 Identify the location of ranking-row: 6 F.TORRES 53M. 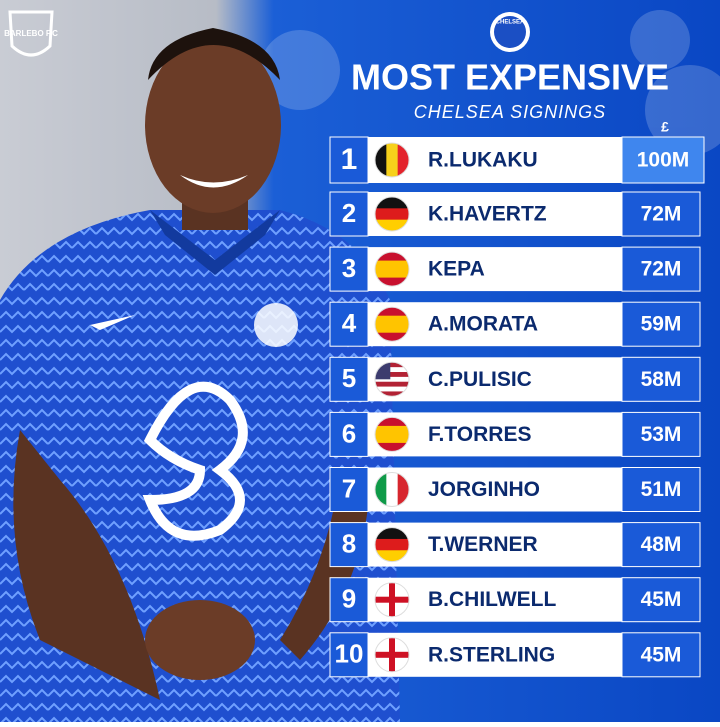
(515, 434).